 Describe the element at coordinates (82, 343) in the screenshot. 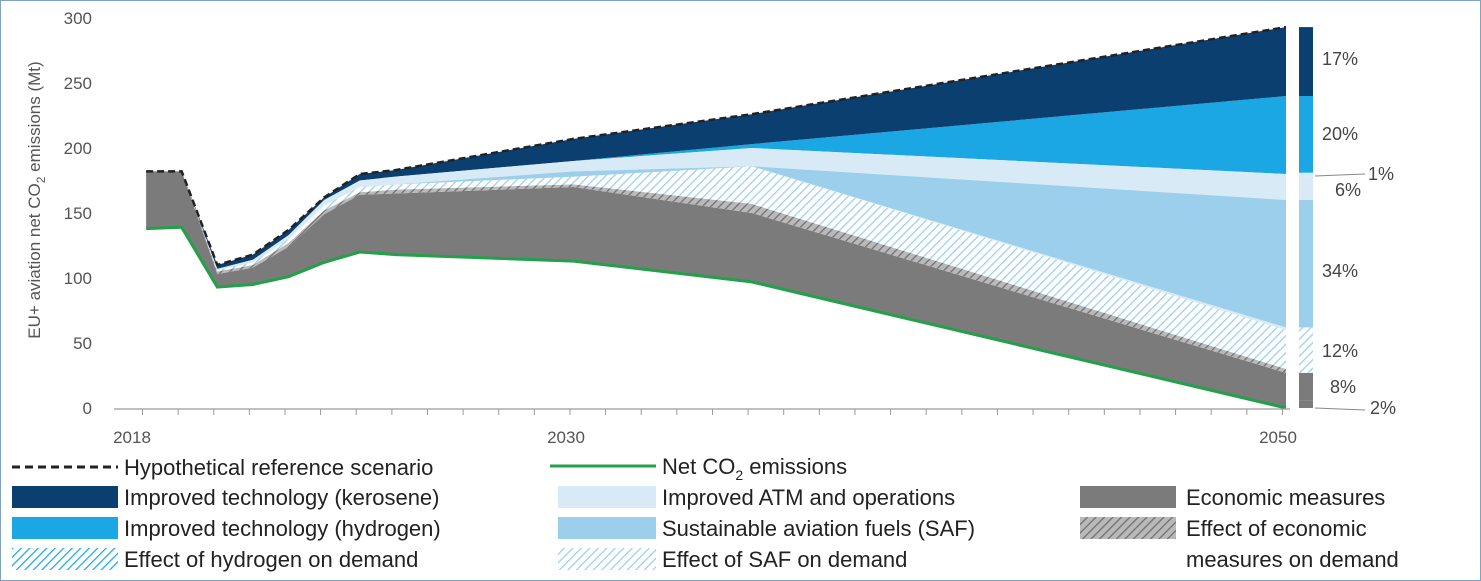

I see `y-tick-label-50: 50` at that location.